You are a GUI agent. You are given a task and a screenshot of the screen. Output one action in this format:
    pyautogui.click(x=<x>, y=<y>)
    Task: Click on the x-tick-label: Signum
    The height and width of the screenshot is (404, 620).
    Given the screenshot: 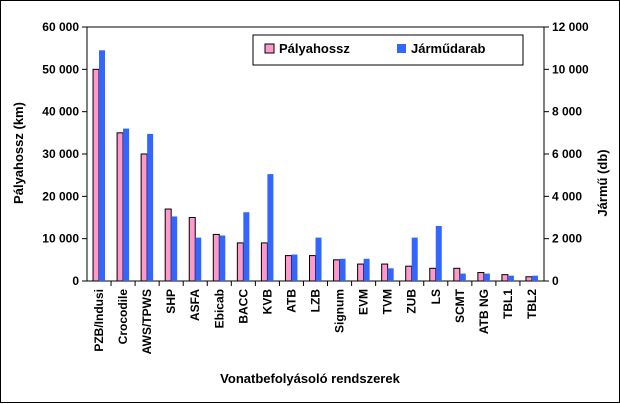 What is the action you would take?
    pyautogui.click(x=340, y=311)
    